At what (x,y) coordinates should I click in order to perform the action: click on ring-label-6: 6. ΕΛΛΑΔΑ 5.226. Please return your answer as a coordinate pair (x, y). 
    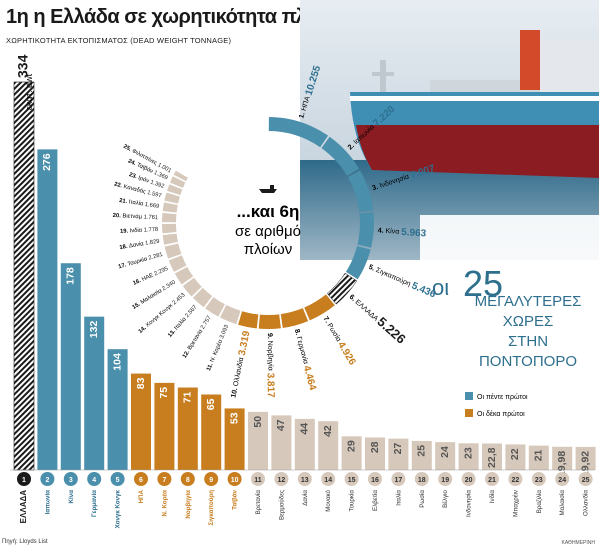
    Looking at the image, I should click on (377, 318).